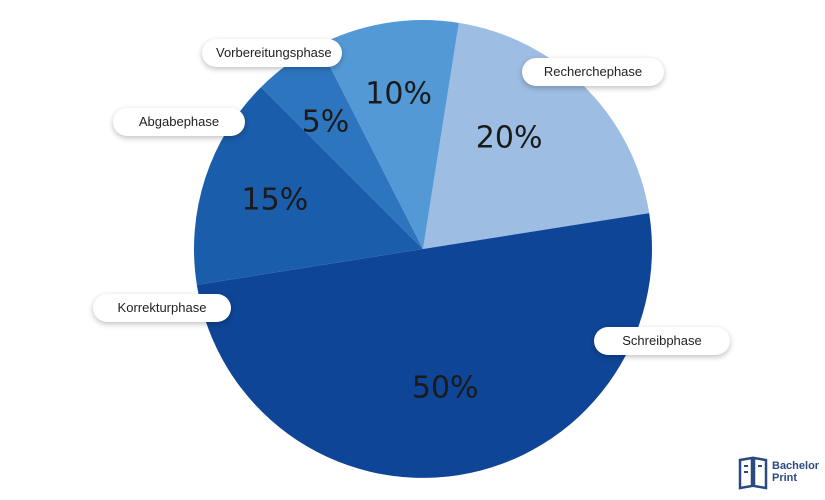 Image resolution: width=825 pixels, height=500 pixels. Describe the element at coordinates (179, 122) in the screenshot. I see `callout-abgabephase: Abgabephase` at that location.